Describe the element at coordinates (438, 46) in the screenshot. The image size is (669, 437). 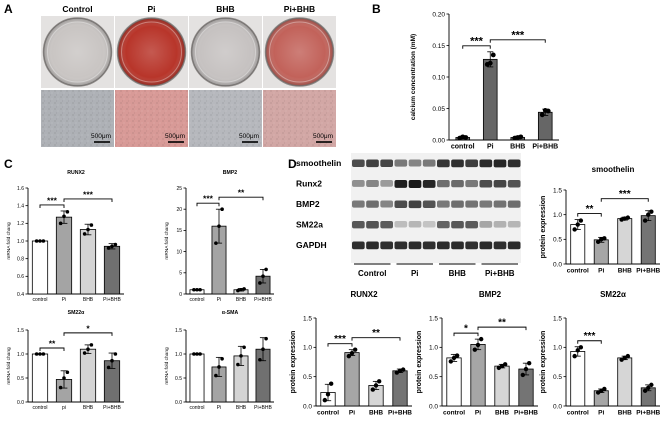
I see `y-tick-label: 0.15` at that location.